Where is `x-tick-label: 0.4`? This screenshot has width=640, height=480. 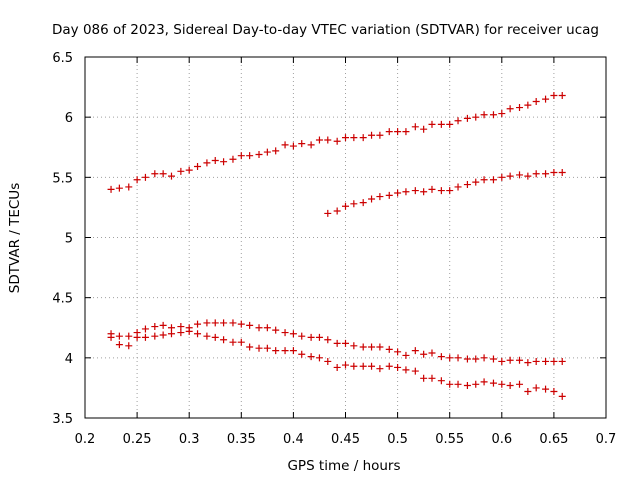
x-tick-label: 0.4 is located at coordinates (293, 439).